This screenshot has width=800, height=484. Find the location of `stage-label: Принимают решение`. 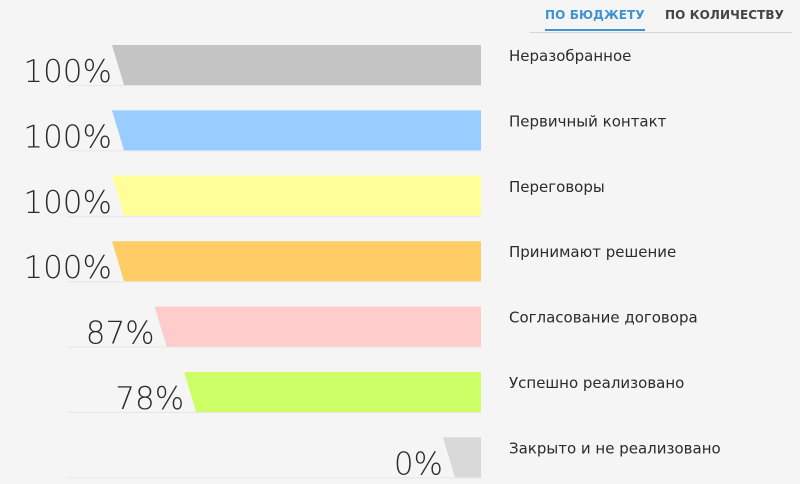

stage-label: Принимают решение is located at coordinates (592, 252).